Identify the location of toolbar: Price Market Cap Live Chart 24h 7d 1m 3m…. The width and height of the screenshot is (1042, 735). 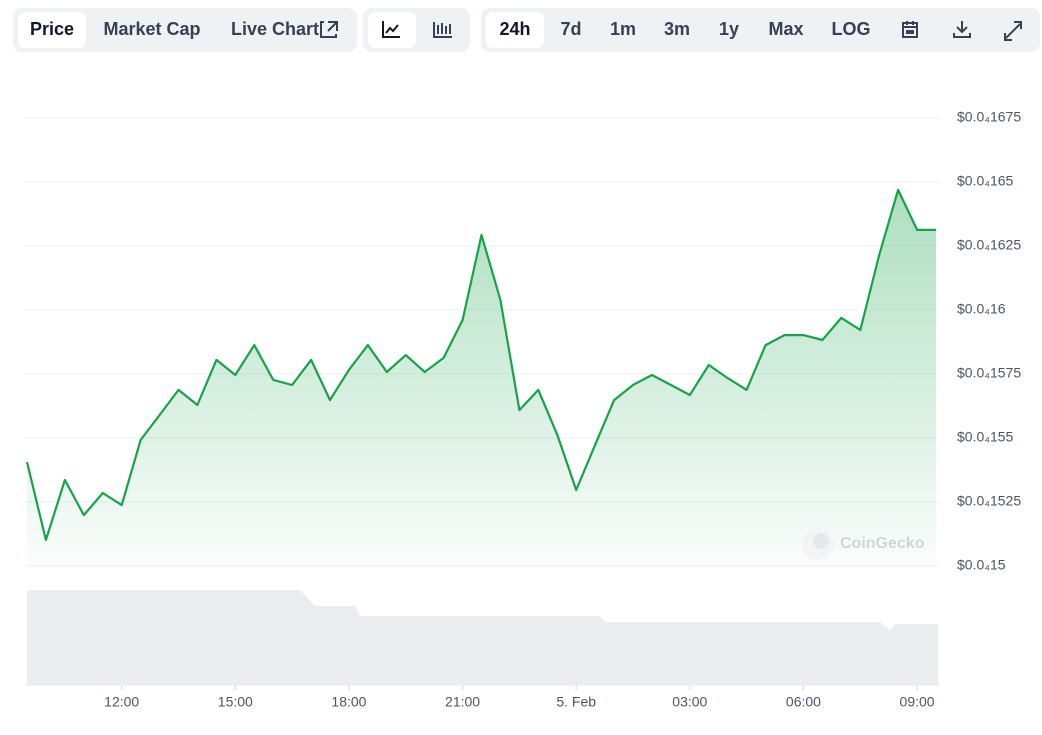
(526, 30).